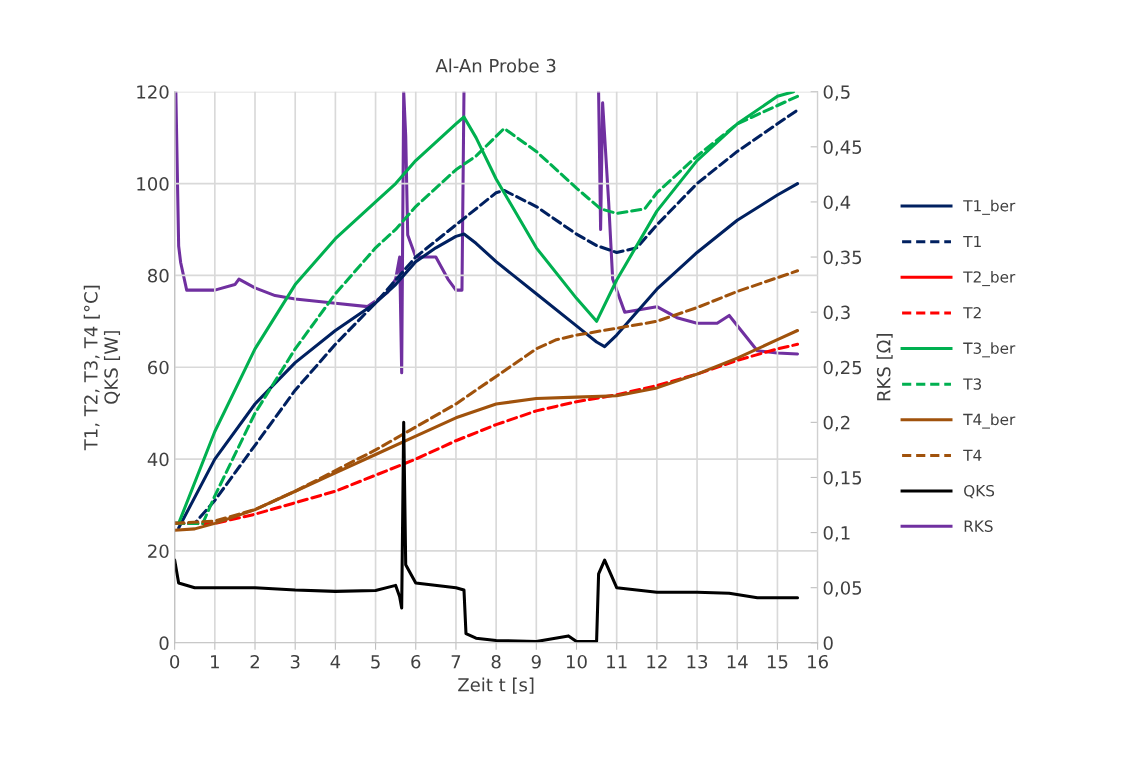  What do you see at coordinates (989, 278) in the screenshot?
I see `legend-label: T2_ber` at bounding box center [989, 278].